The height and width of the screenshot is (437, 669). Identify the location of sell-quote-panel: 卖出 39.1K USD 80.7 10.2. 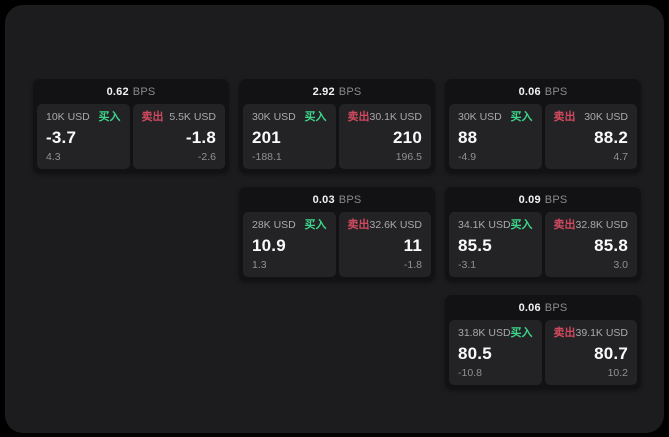
(590, 352).